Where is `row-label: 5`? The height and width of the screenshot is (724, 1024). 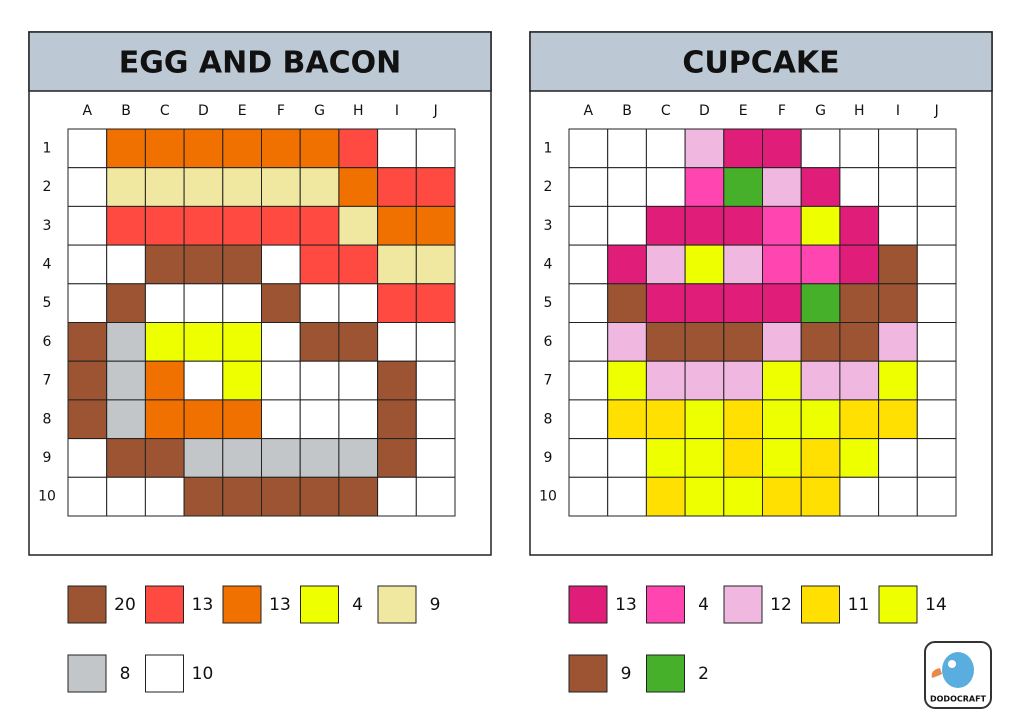
row-label: 5 is located at coordinates (47, 303).